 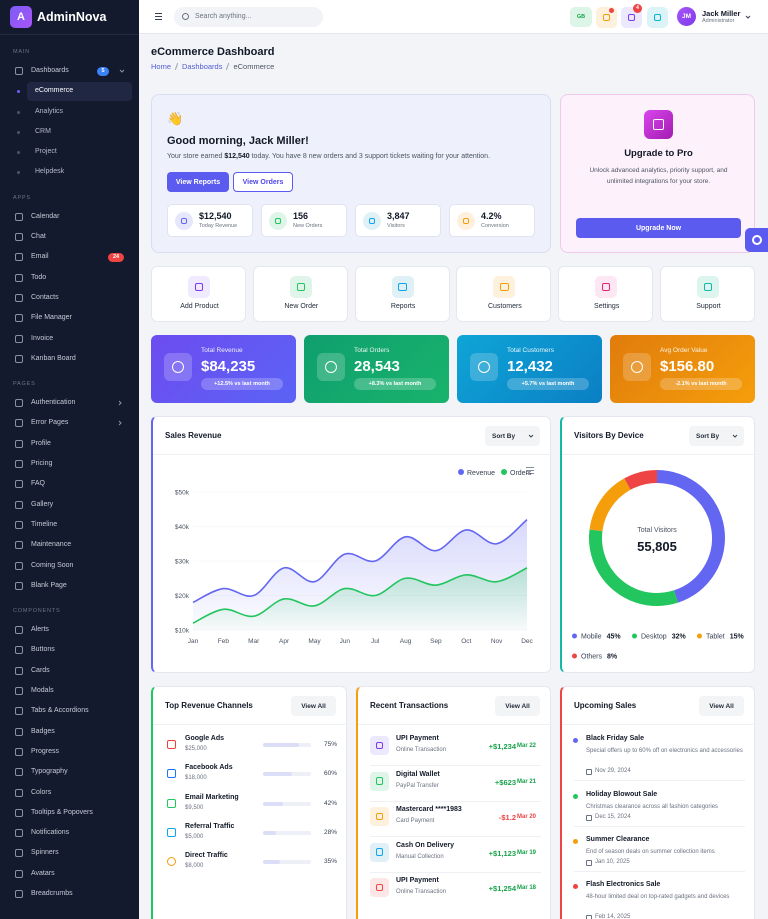 I want to click on stat-label: Total Orders, so click(x=372, y=350).